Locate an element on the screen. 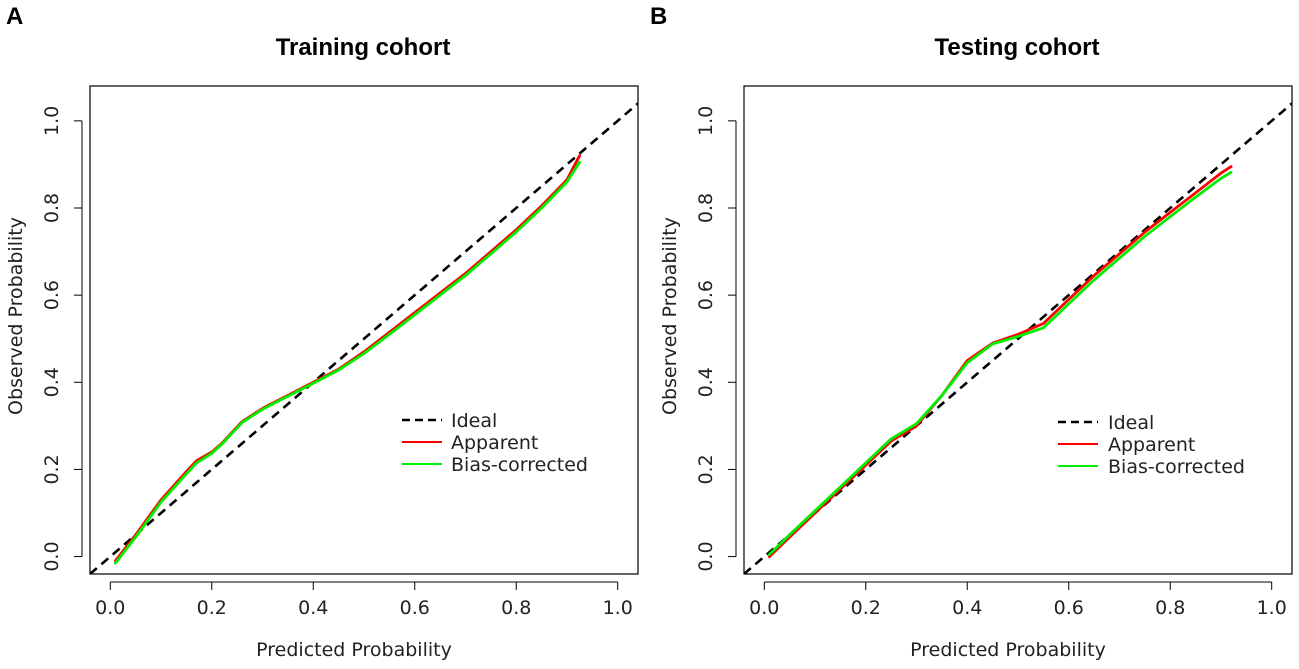 This screenshot has width=1299, height=669. chart-title: Training cohort is located at coordinates (363, 47).